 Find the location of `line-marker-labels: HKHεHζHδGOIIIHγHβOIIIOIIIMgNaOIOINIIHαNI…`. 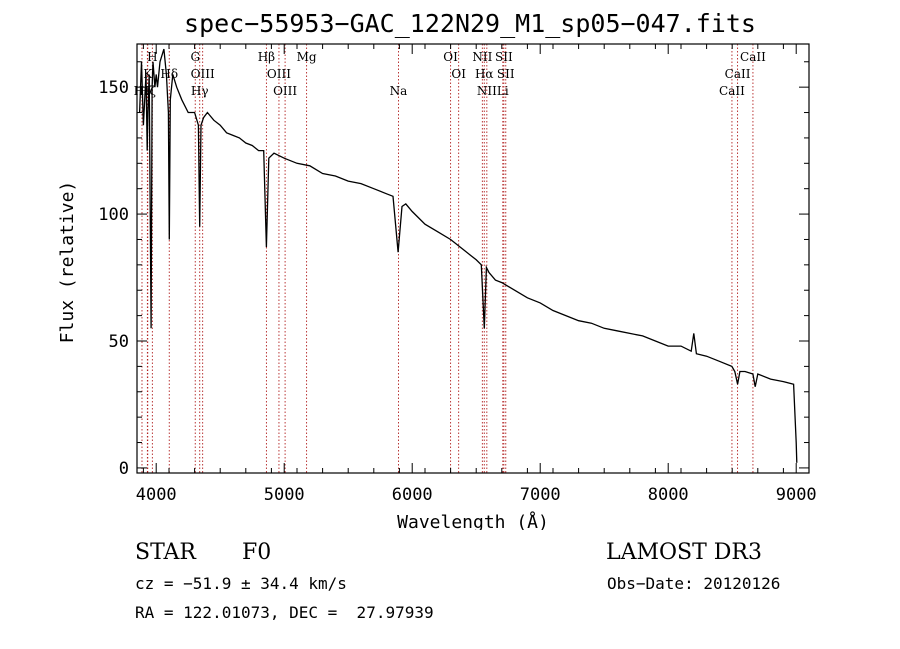

line-marker-labels: HKHεHζHδGOIIIHγHβOIIIOIIIMgNaOIOINIIHαNI… is located at coordinates (450, 74).